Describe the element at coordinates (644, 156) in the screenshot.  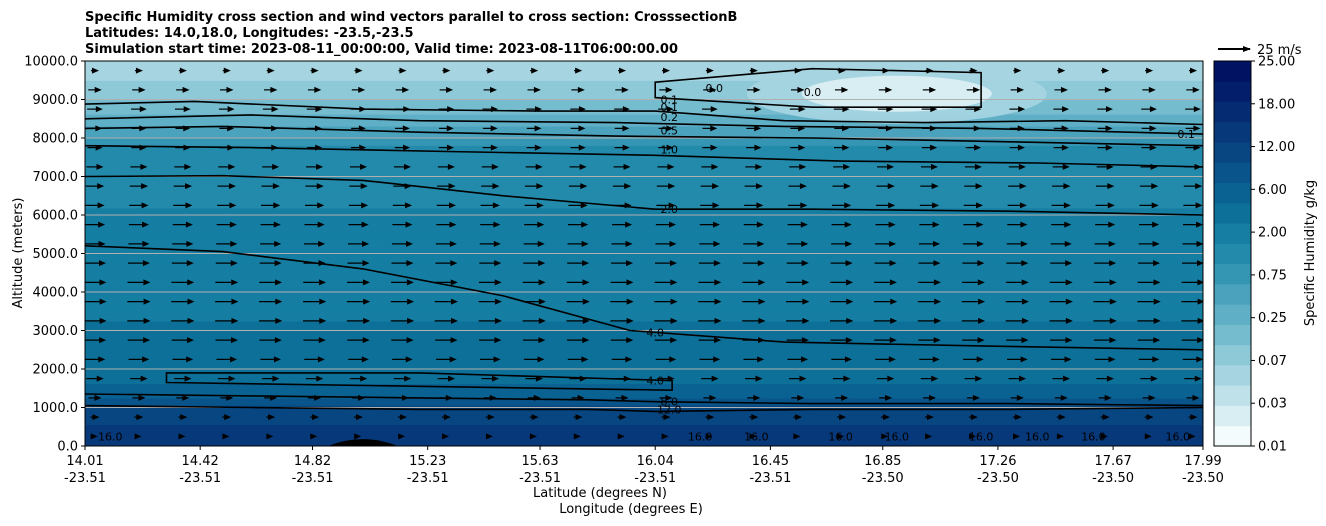
I see `contour-line` at that location.